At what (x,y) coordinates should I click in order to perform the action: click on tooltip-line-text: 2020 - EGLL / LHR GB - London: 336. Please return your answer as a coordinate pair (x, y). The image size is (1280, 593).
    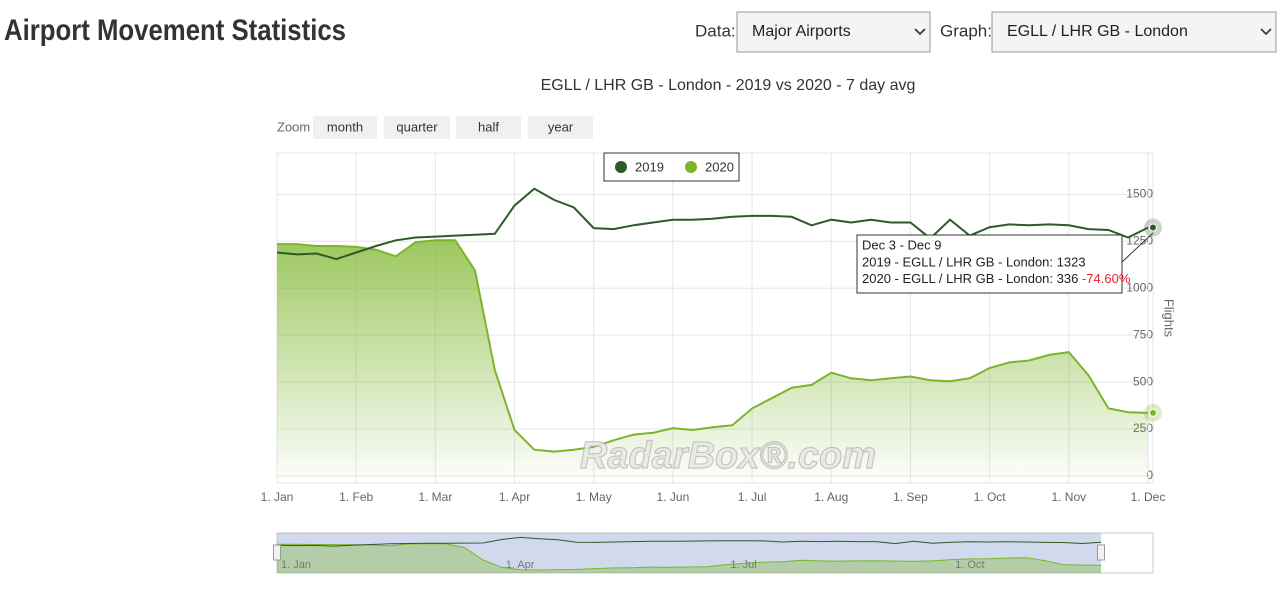
    Looking at the image, I should click on (970, 278).